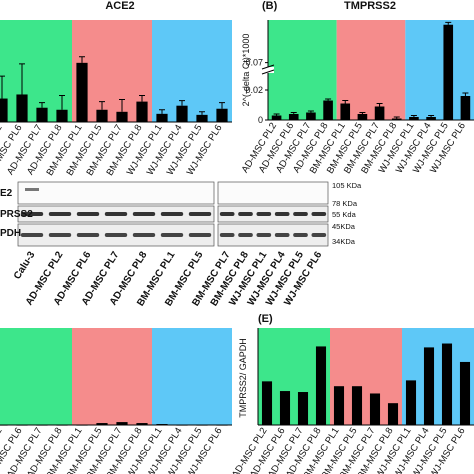 The width and height of the screenshot is (474, 474). Describe the element at coordinates (243, 378) in the screenshot. I see `y-axis-title: TMPRSS2/ GAPDH` at that location.